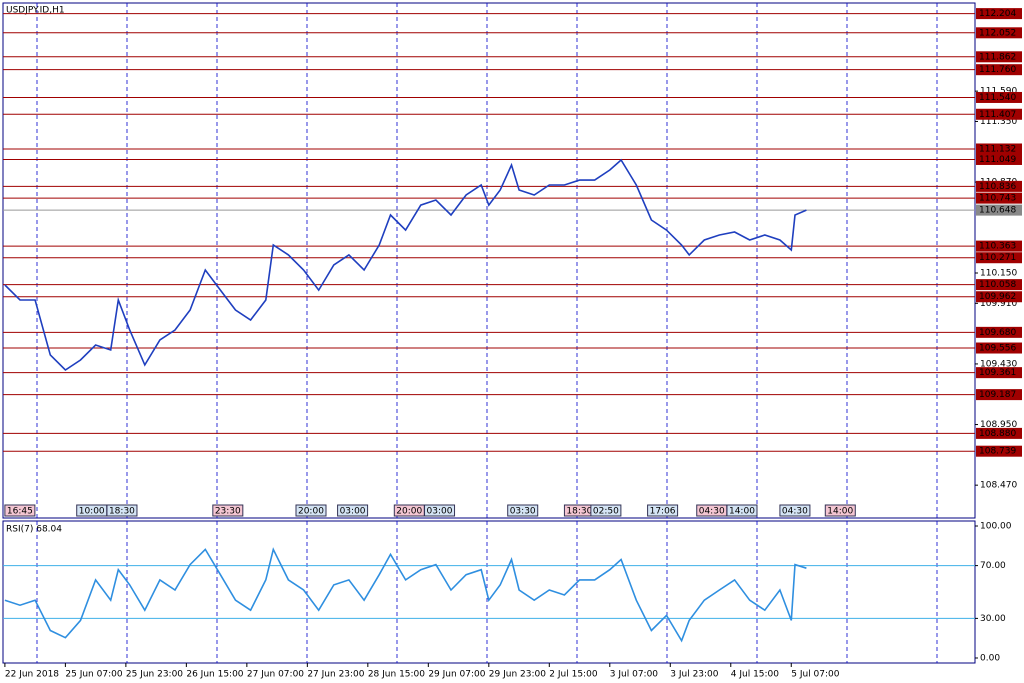  I want to click on level-label: 111.407, so click(997, 115).